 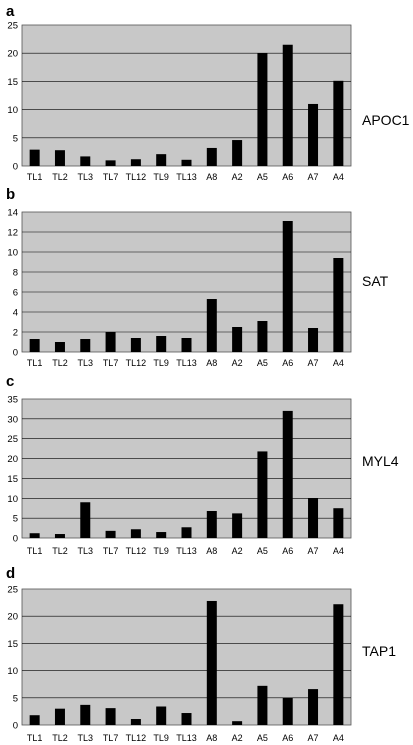 I want to click on panel-letter: c, so click(x=10, y=381).